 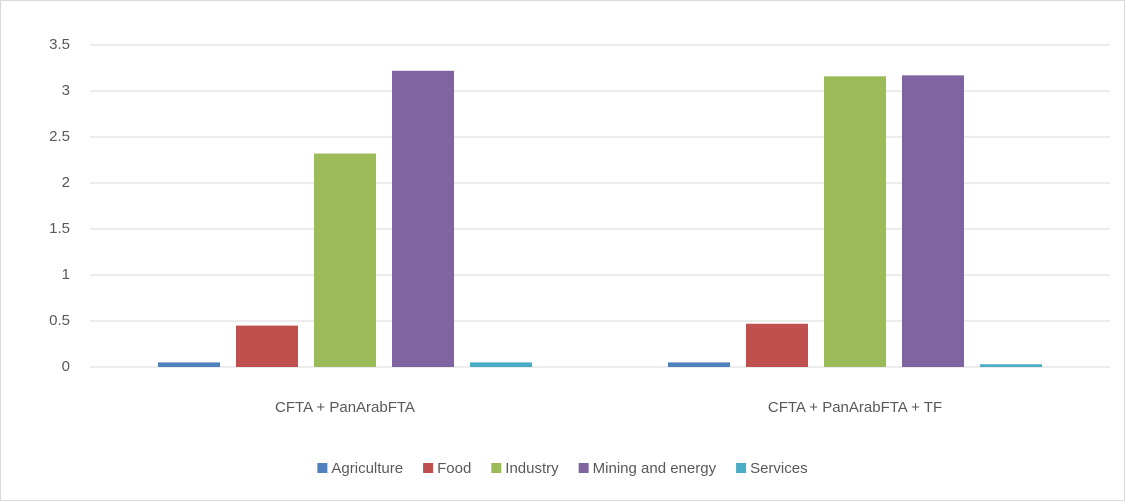 What do you see at coordinates (66, 182) in the screenshot?
I see `y-tick-label: 2` at bounding box center [66, 182].